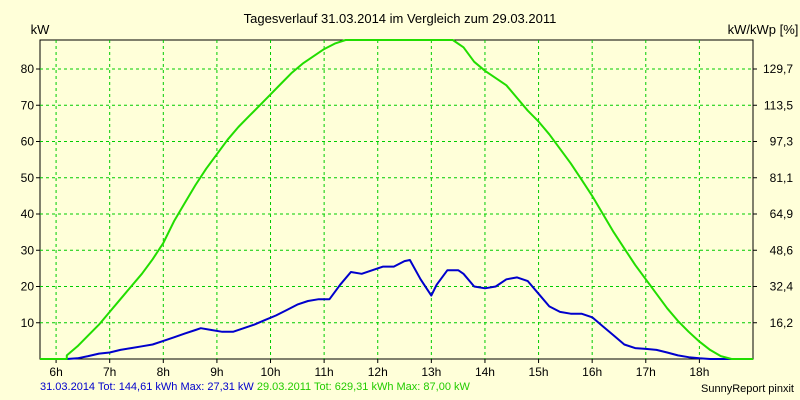 The image size is (800, 400). What do you see at coordinates (763, 29) in the screenshot?
I see `y2-axis-label: kW/kWp [%]` at bounding box center [763, 29].